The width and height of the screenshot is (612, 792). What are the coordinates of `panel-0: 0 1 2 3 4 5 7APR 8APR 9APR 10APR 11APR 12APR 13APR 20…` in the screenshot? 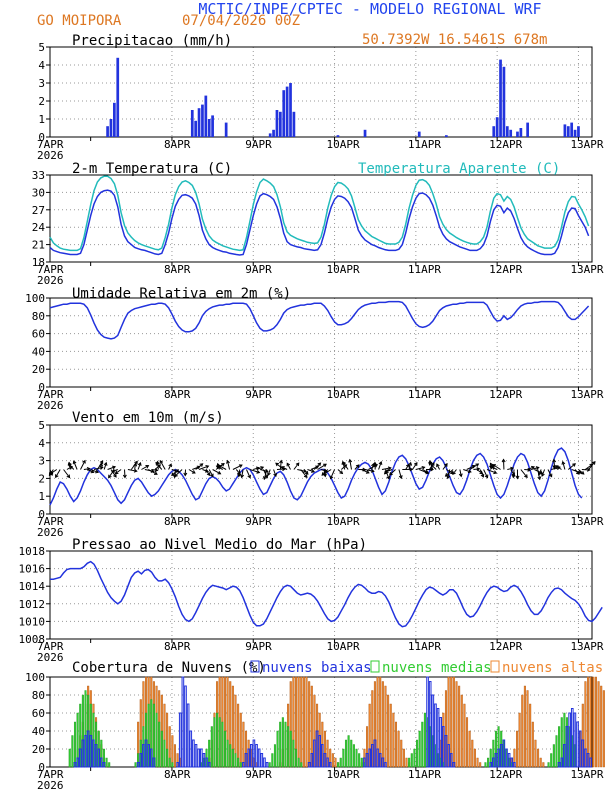 It's located at (320, 101).